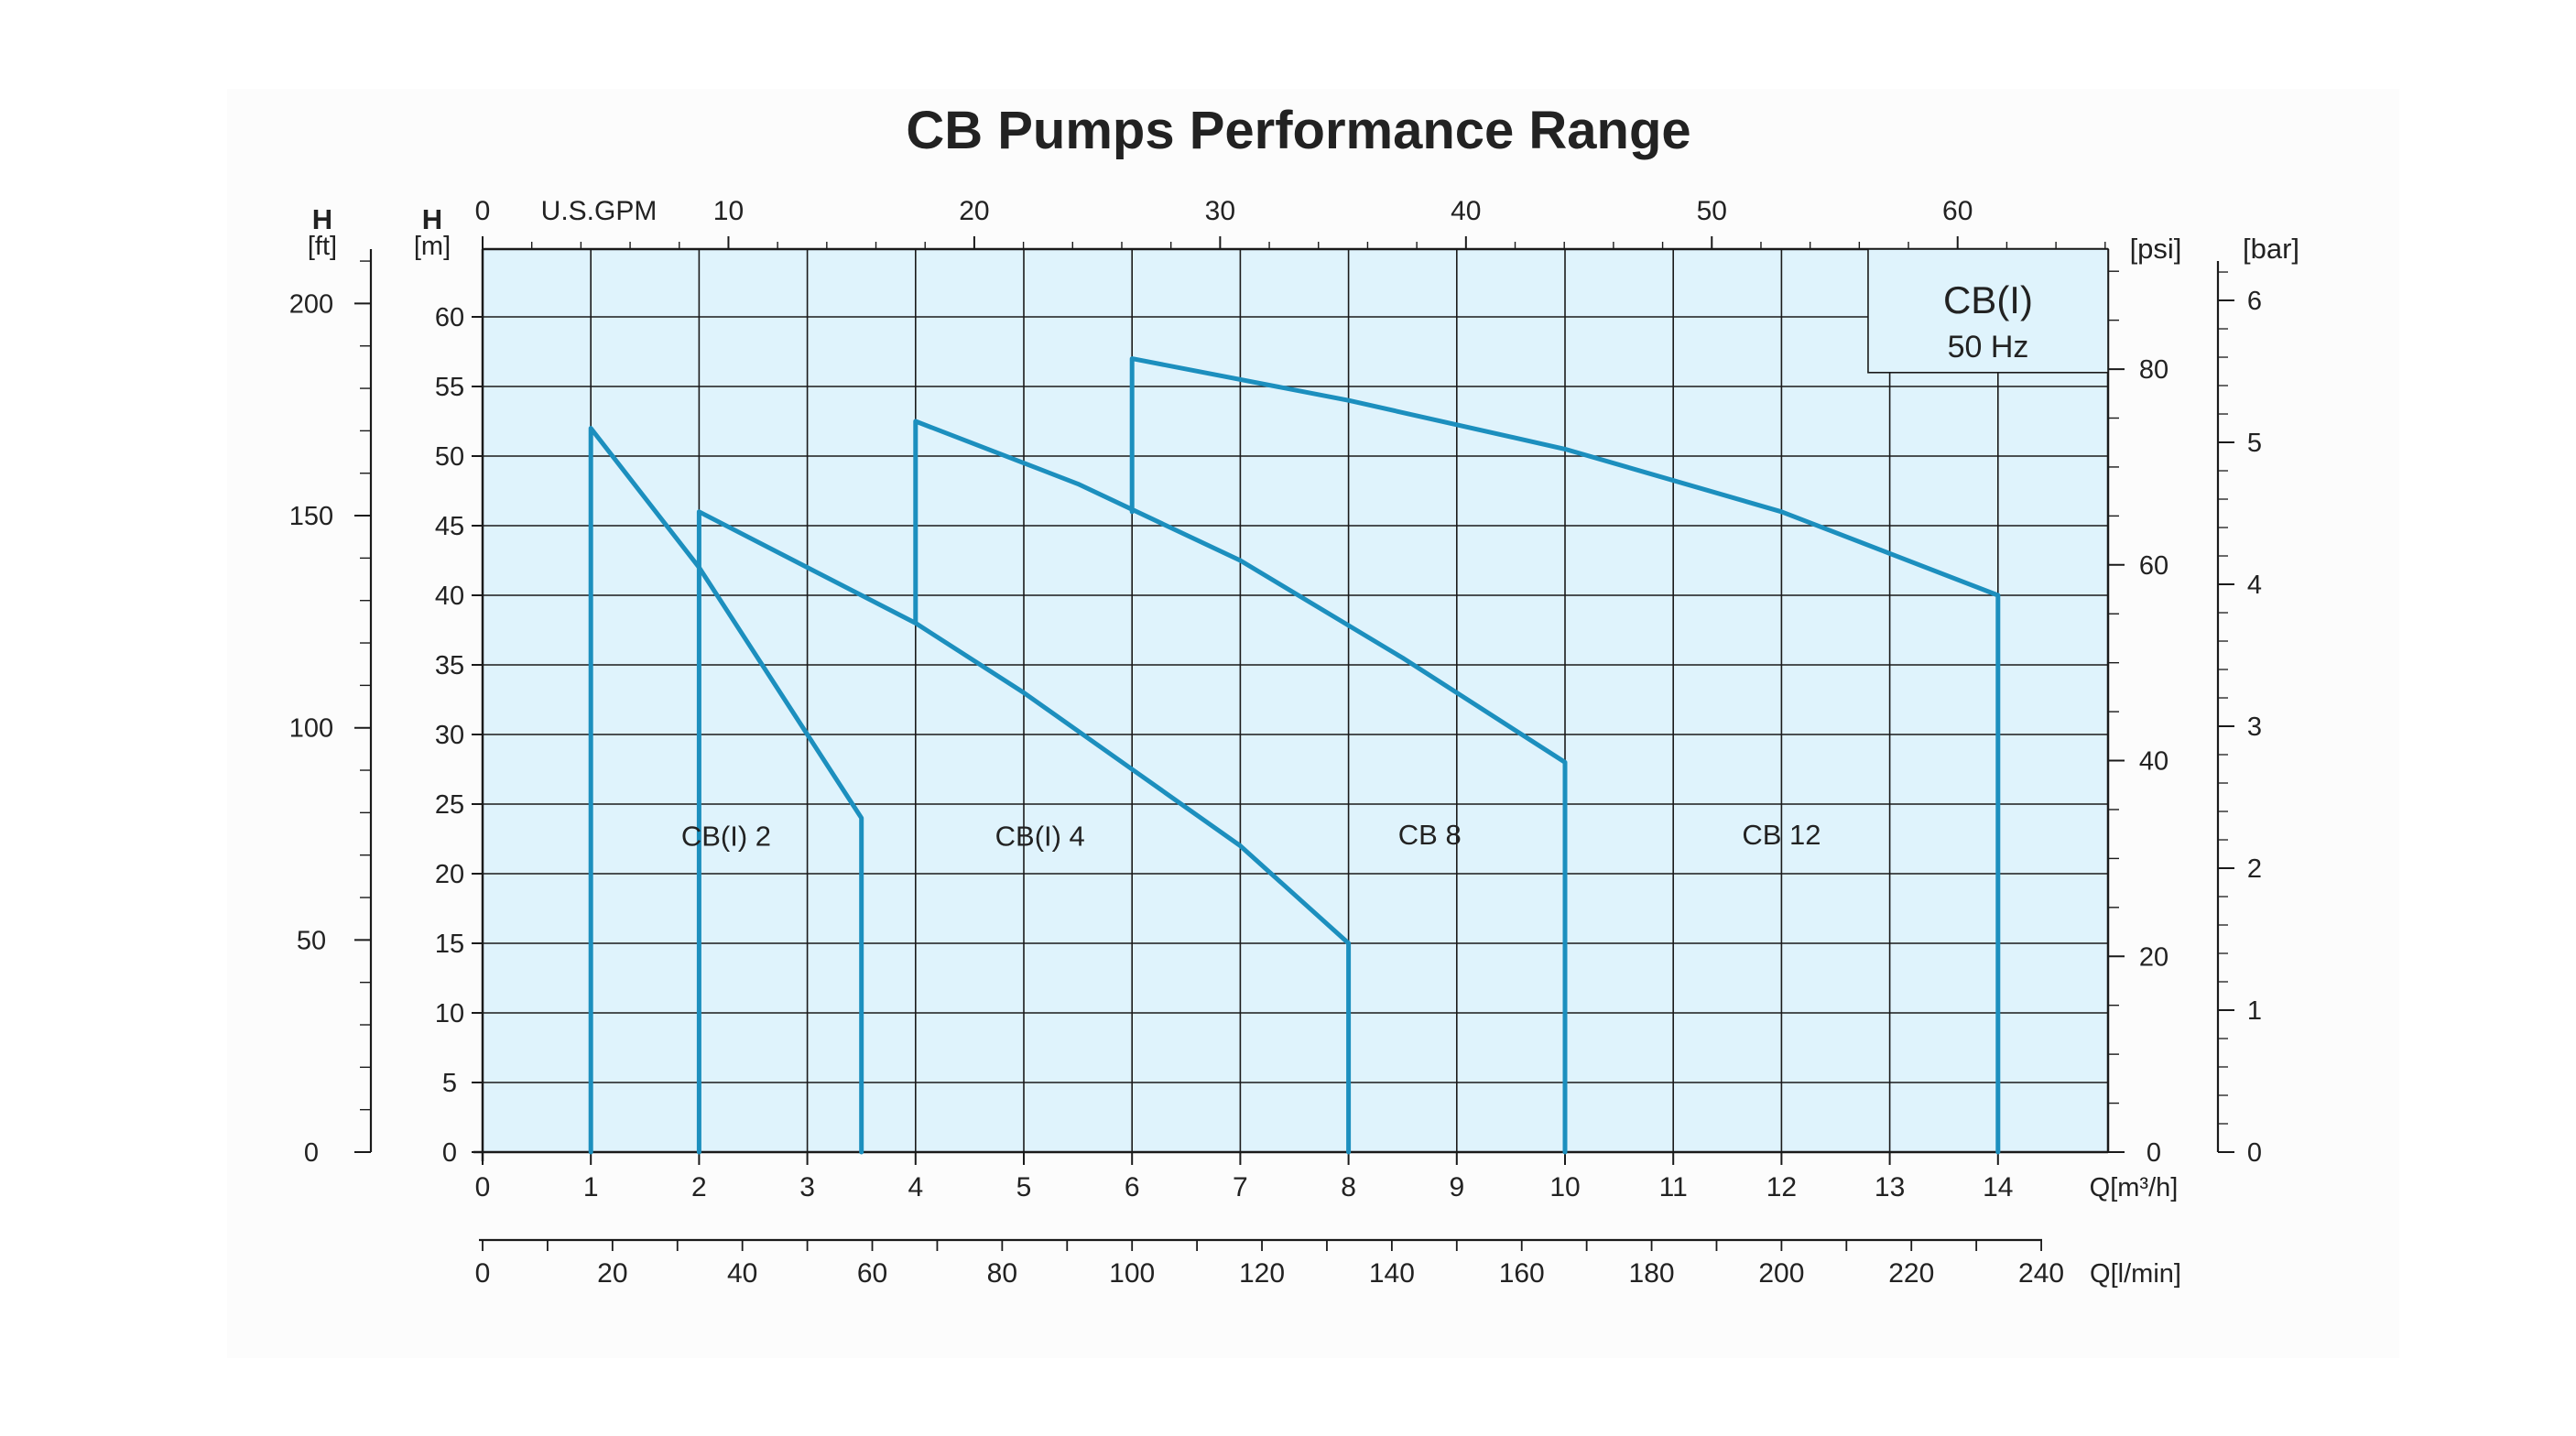 The image size is (2576, 1436). Describe the element at coordinates (449, 1153) in the screenshot. I see `y-tick-label-m: 0` at that location.